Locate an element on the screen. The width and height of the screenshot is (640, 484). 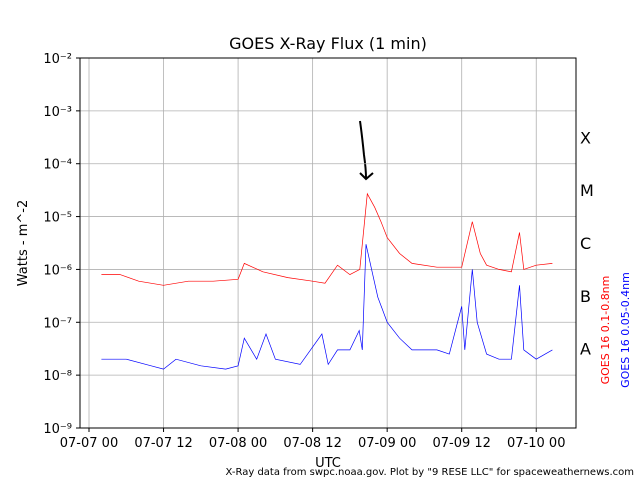
legend-label: GOES 16 0.05-0.4nm is located at coordinates (625, 330).